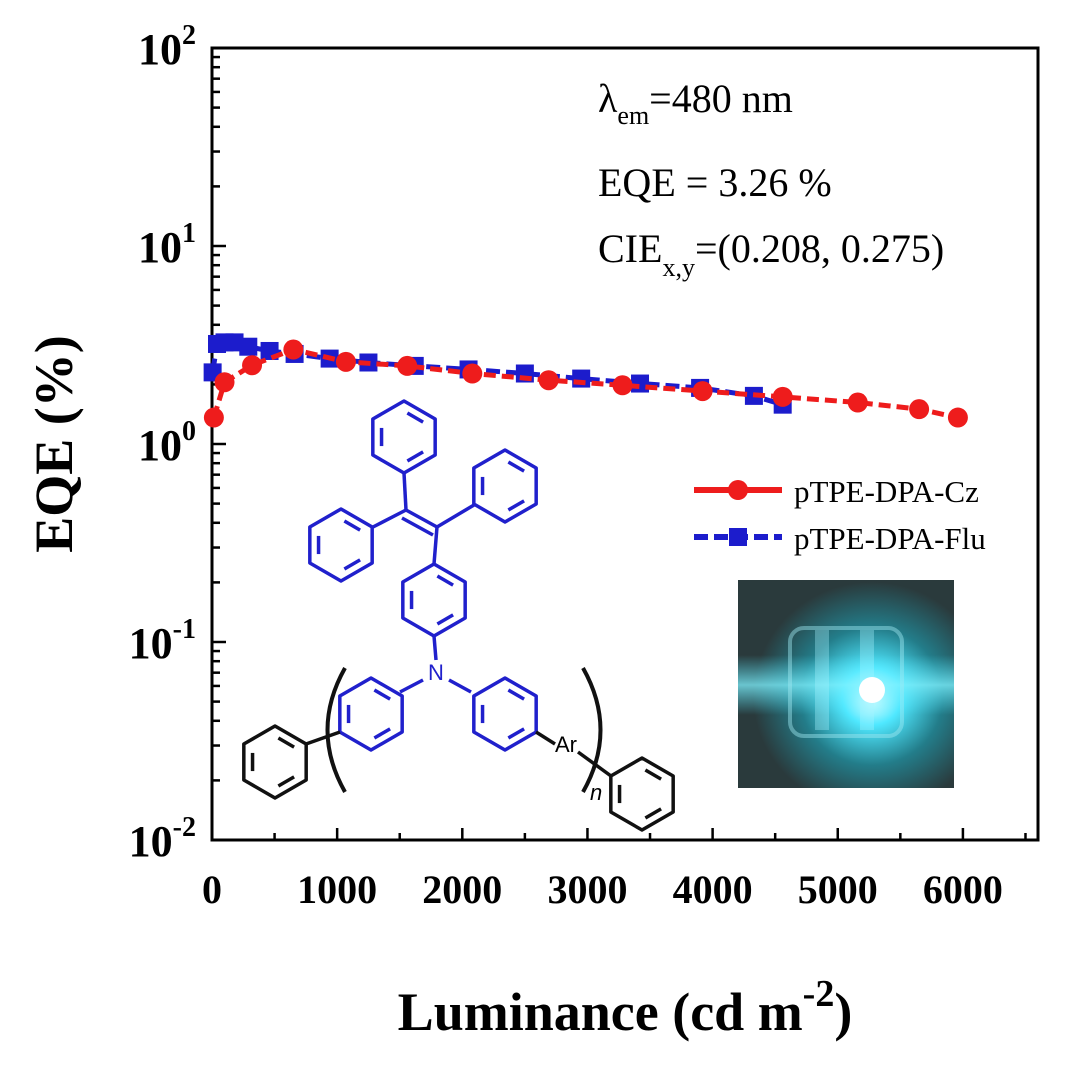  I want to click on x-tick-labels: 0 1000 2000 3000 4000 5000 6000, so click(602, 889).